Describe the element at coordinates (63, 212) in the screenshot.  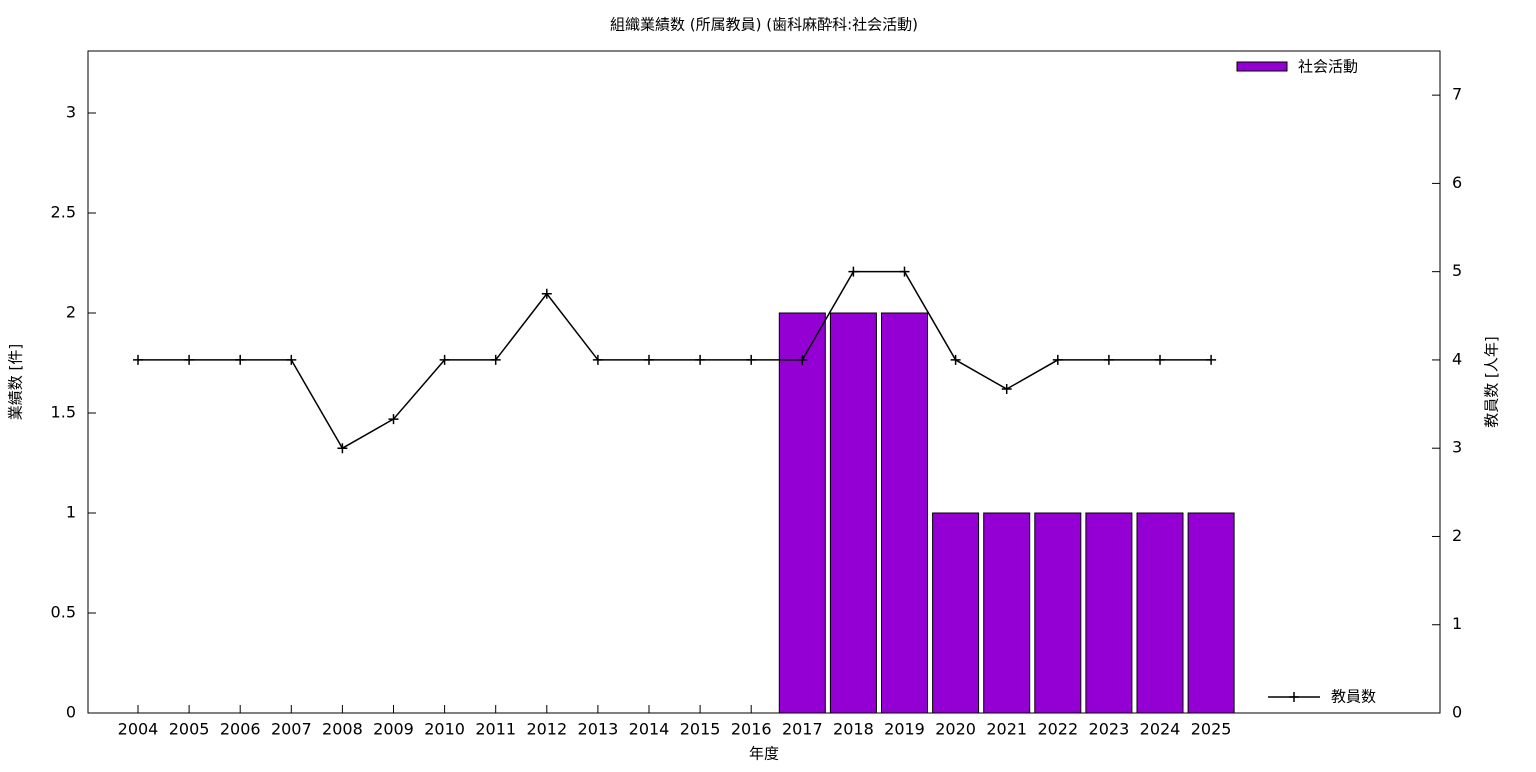
I see `y-tick-label: 2.5` at that location.